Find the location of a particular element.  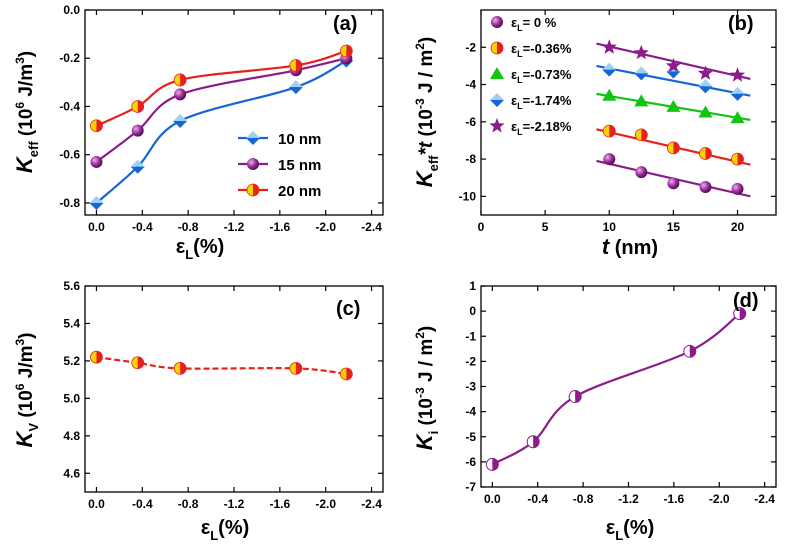

y-tick-label: 4.6 is located at coordinates (71, 473).